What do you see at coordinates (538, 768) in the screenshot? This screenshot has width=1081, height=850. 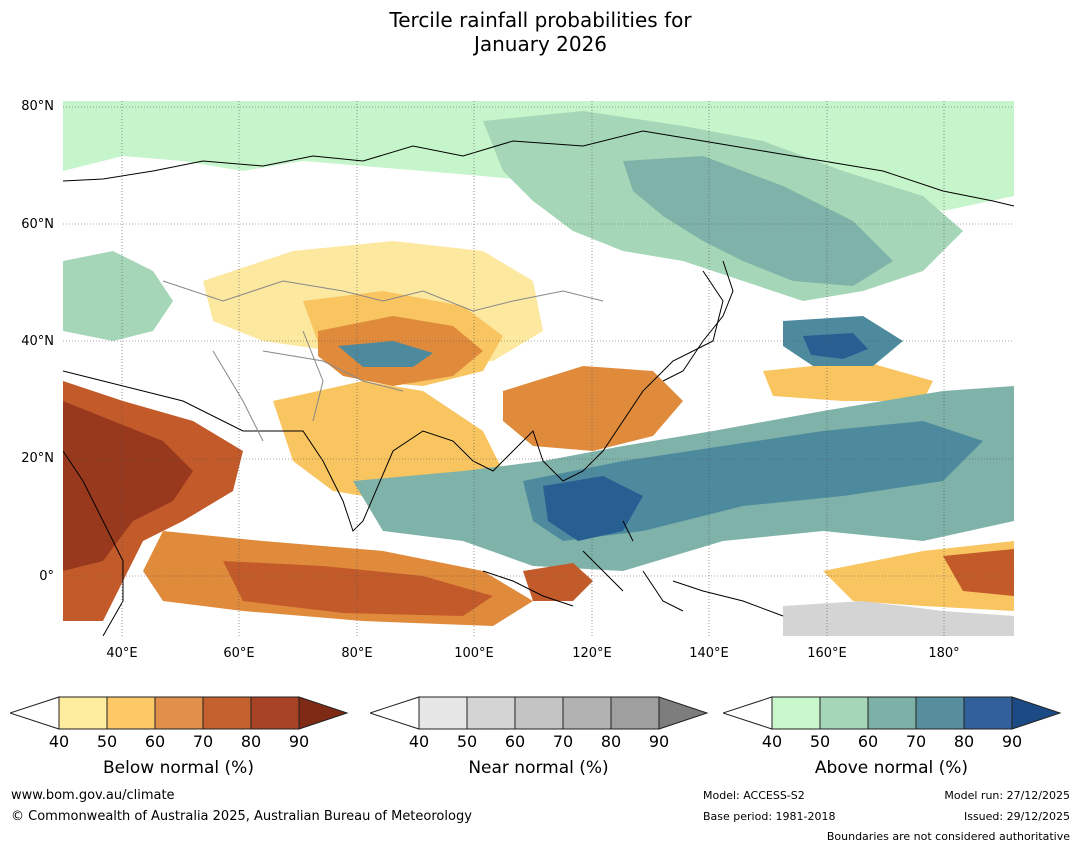 I see `colorbar-near-title: Near normal (%)` at bounding box center [538, 768].